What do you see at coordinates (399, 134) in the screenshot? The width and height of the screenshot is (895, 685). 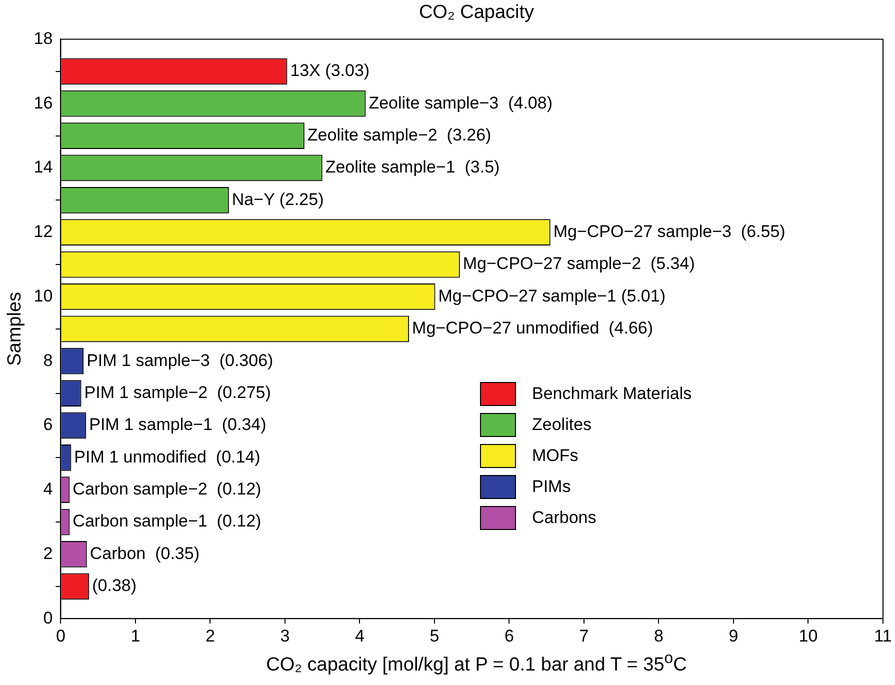 I see `data-label: Zeolite sample−2 (3.26)` at bounding box center [399, 134].